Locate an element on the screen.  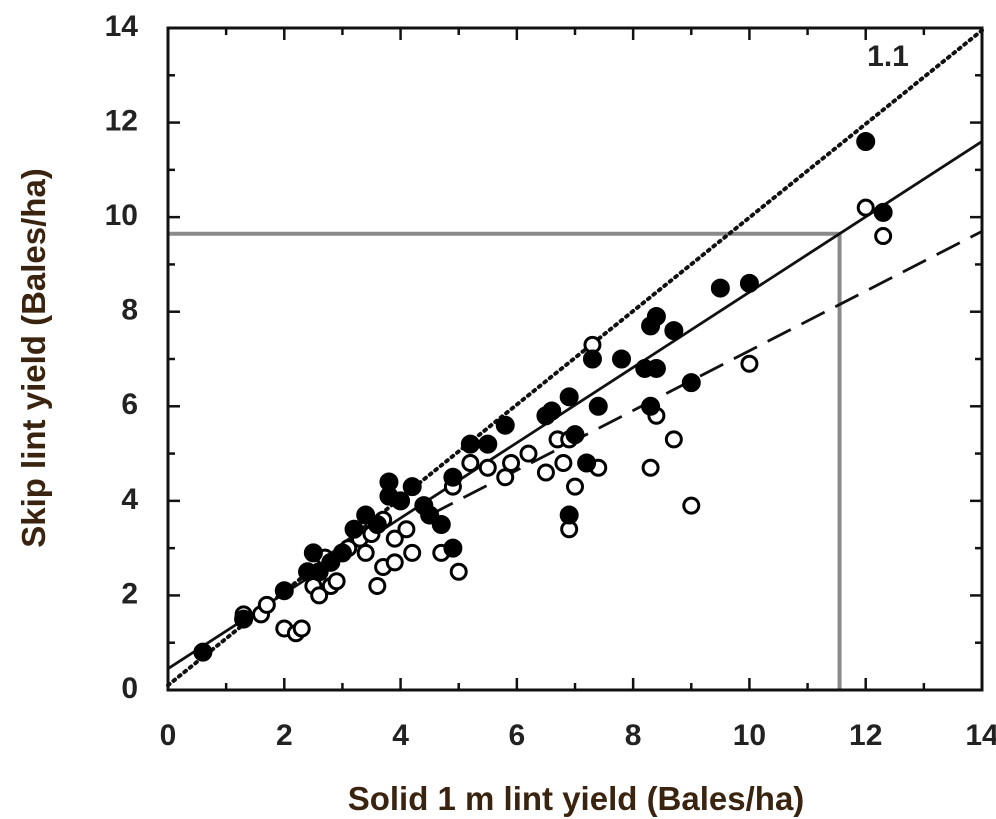
x-tick-label: 14 is located at coordinates (980, 735).